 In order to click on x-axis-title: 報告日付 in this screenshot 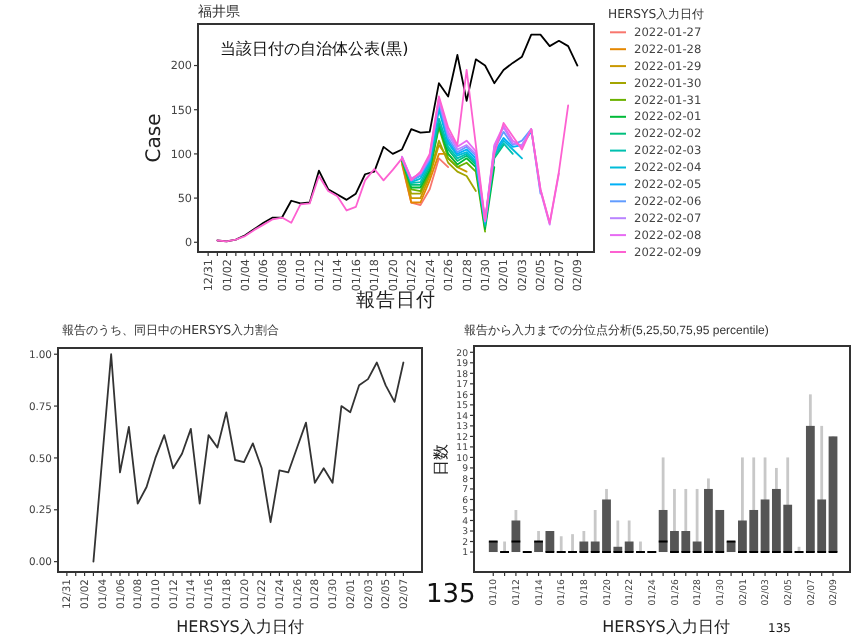, I will do `click(396, 300)`.